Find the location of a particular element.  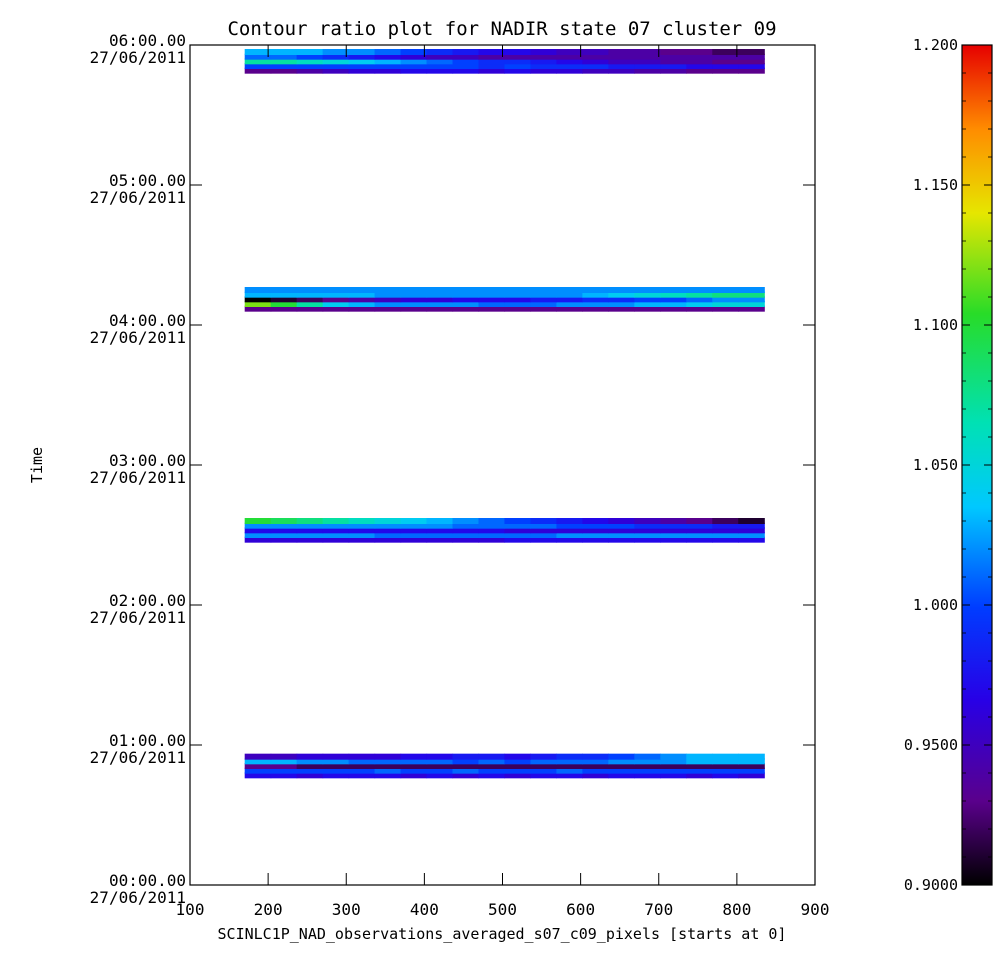

colorbar-tick-label: 1.050 is located at coordinates (935, 465).